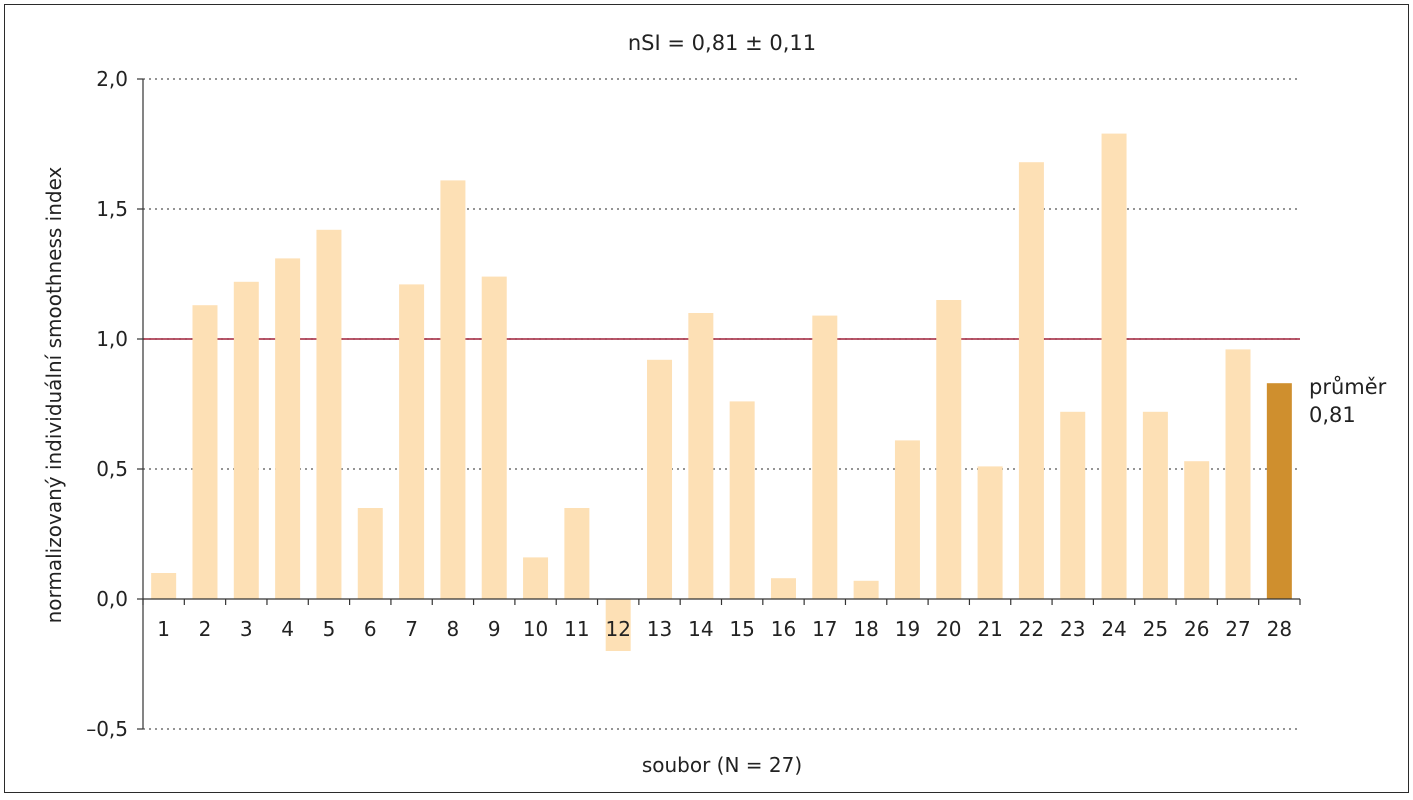  What do you see at coordinates (246, 629) in the screenshot?
I see `x-tick-label: 3` at bounding box center [246, 629].